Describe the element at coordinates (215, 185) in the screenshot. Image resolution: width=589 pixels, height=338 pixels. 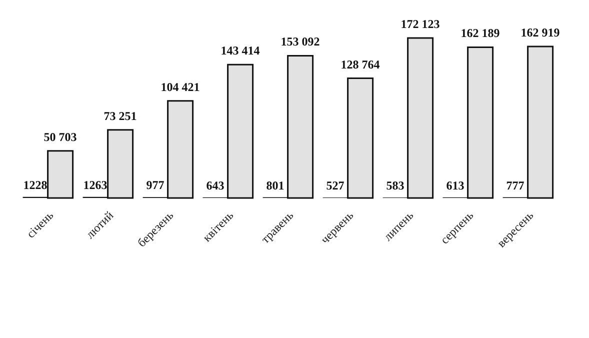
I see `data-label: 643` at that location.